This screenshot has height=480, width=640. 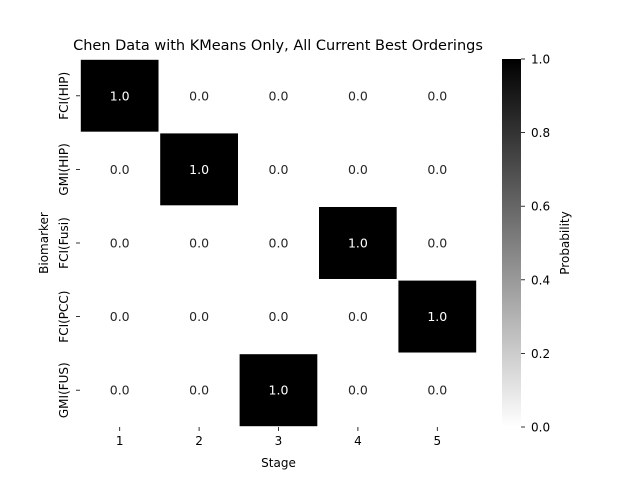 I want to click on y-axis-label: Biomarker, so click(x=44, y=243).